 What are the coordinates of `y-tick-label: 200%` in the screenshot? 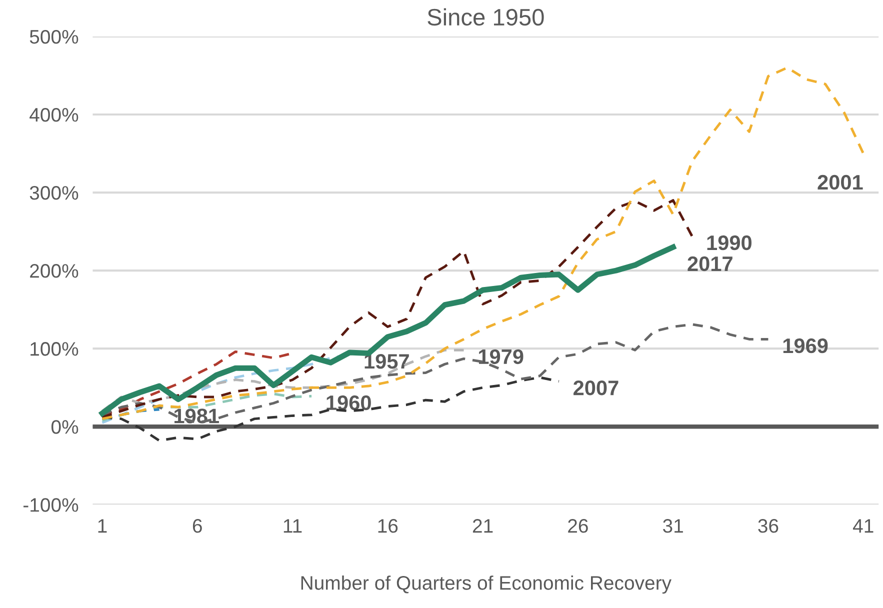 It's located at (54, 271).